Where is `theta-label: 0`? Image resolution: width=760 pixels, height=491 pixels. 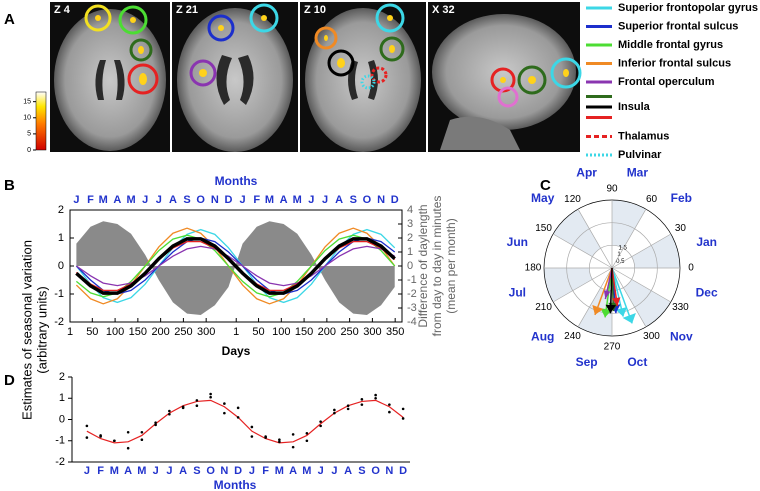
theta-label: 0 is located at coordinates (691, 268).